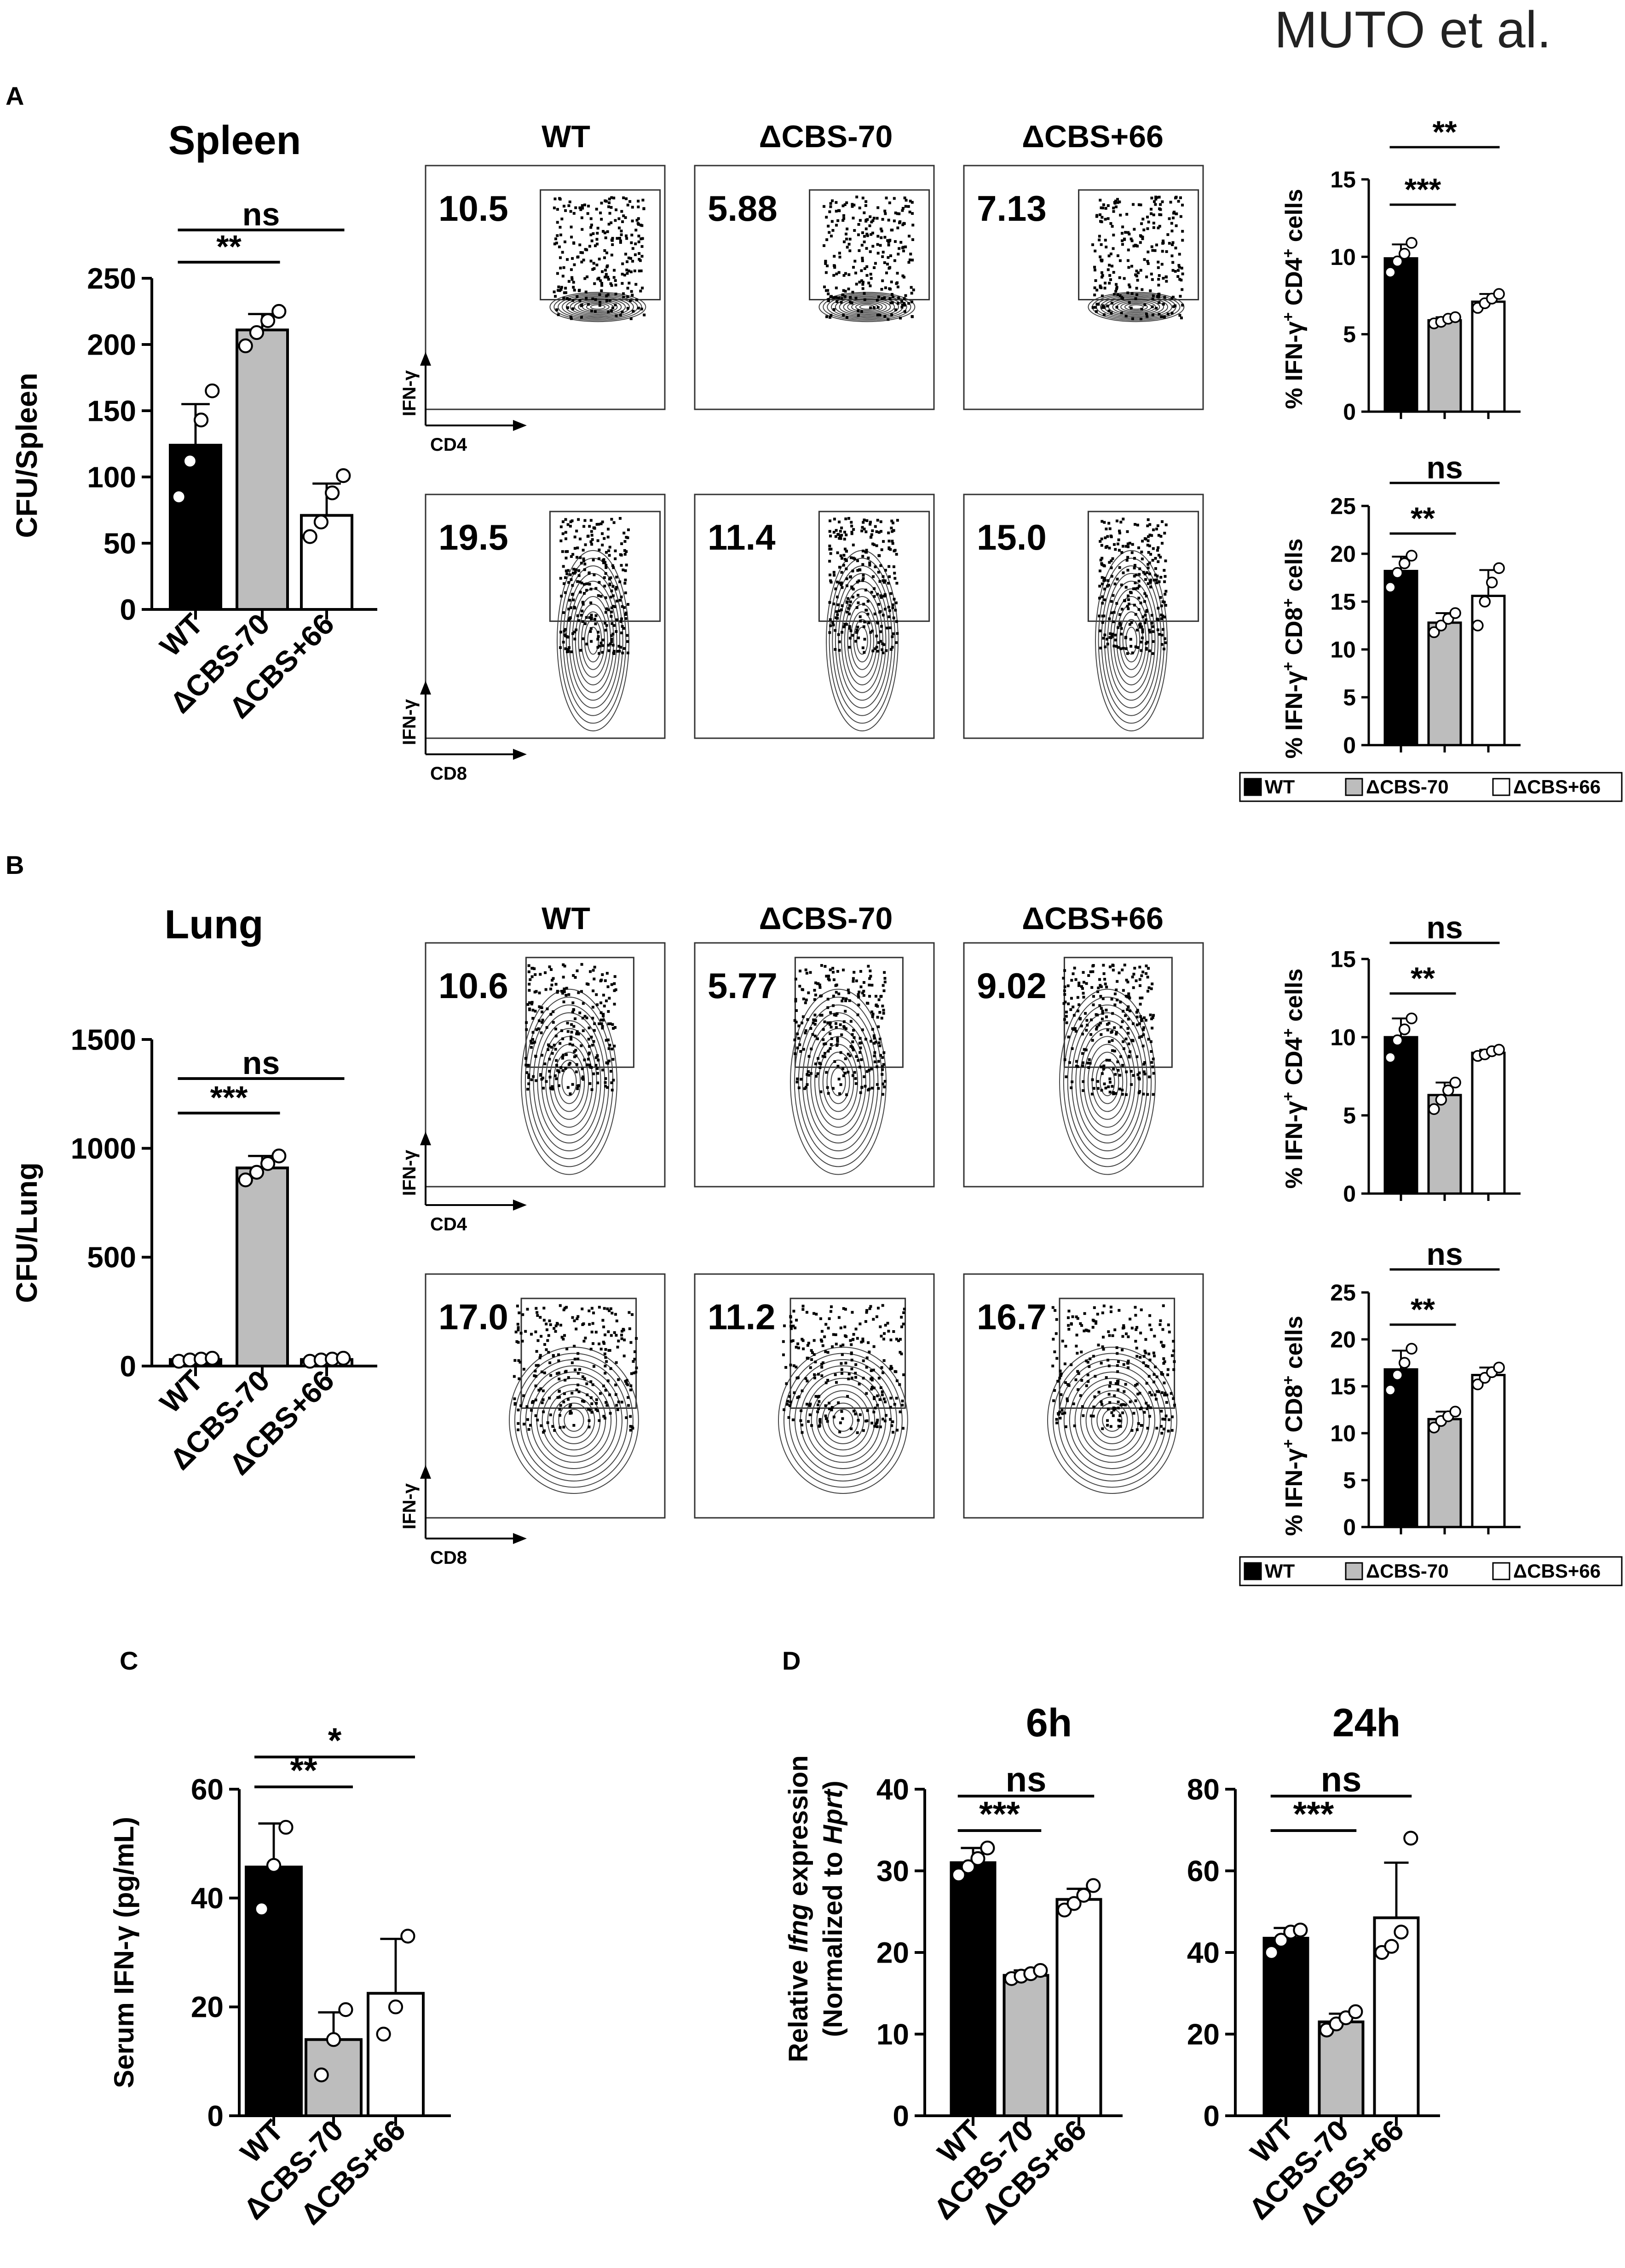  Describe the element at coordinates (862, 641) in the screenshot. I see `panel-a-cd8-flow-1-contour` at that location.